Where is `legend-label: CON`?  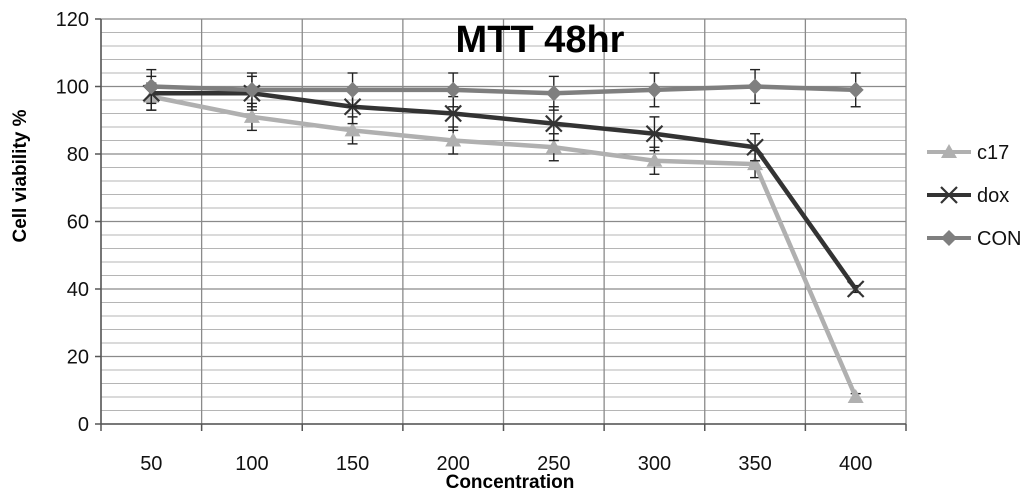
legend-label: CON is located at coordinates (999, 239).